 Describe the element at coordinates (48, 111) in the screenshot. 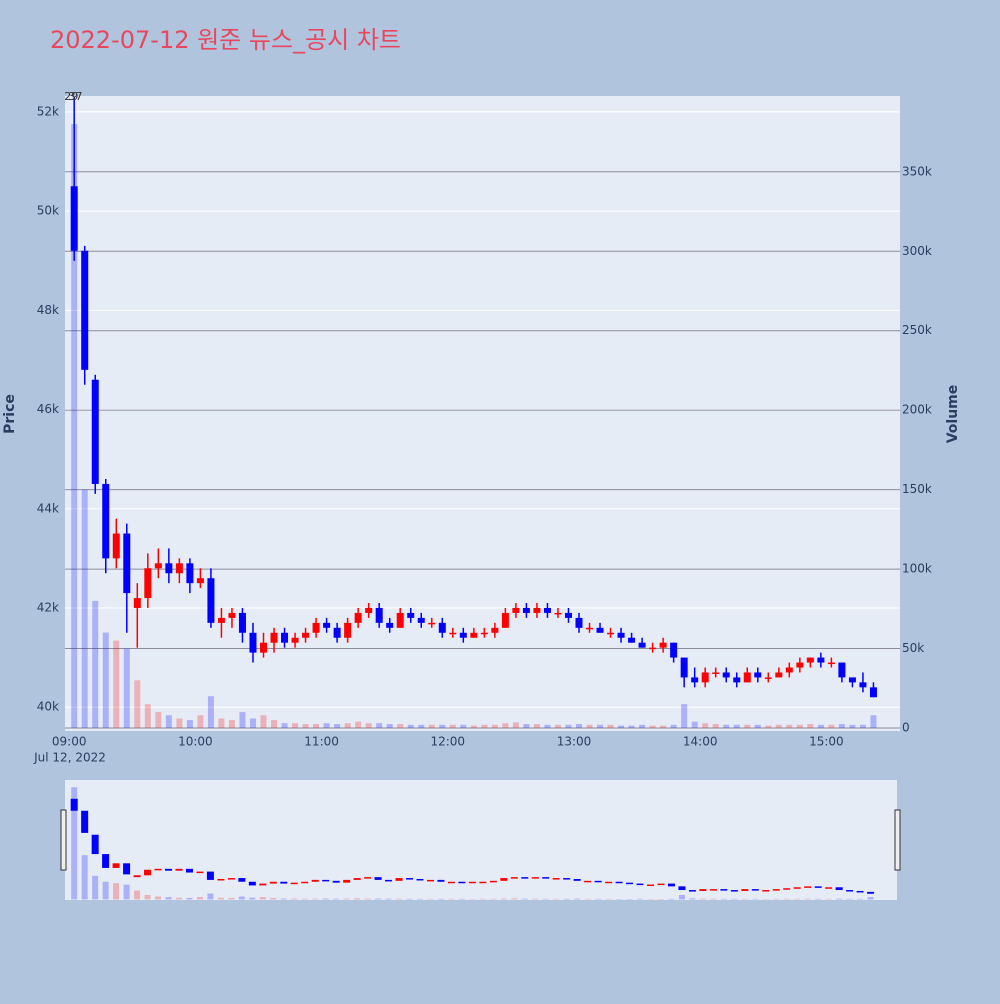

I see `y-tick-label: 52k` at that location.